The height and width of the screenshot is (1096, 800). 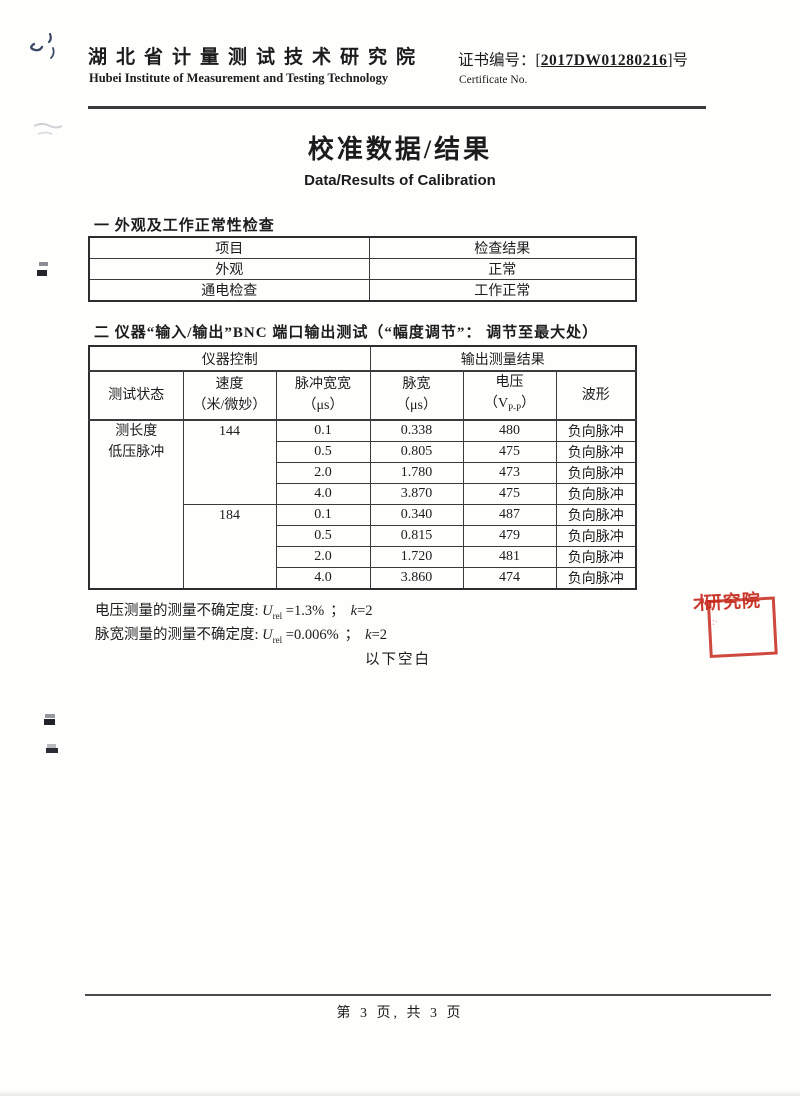 I want to click on table-row: 2.0 1.780 473 负向脉冲, so click(x=363, y=472).